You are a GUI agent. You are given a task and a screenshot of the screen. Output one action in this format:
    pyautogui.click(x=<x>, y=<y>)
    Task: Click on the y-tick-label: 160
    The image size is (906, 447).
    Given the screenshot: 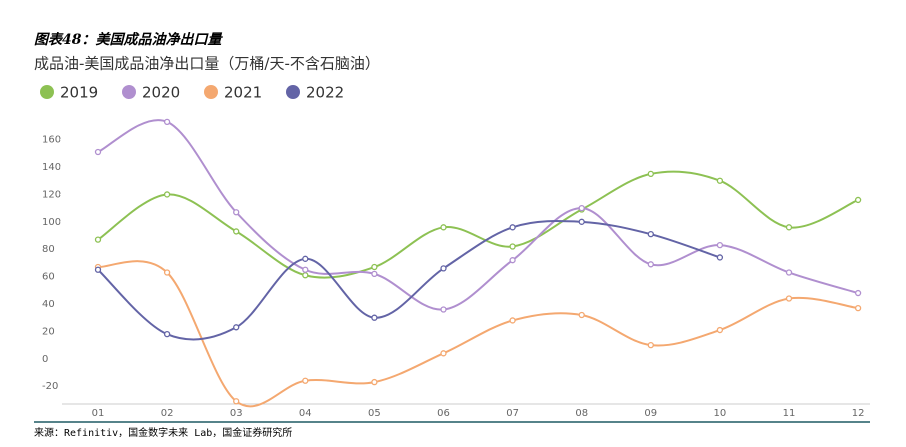 What is the action you would take?
    pyautogui.click(x=51, y=140)
    